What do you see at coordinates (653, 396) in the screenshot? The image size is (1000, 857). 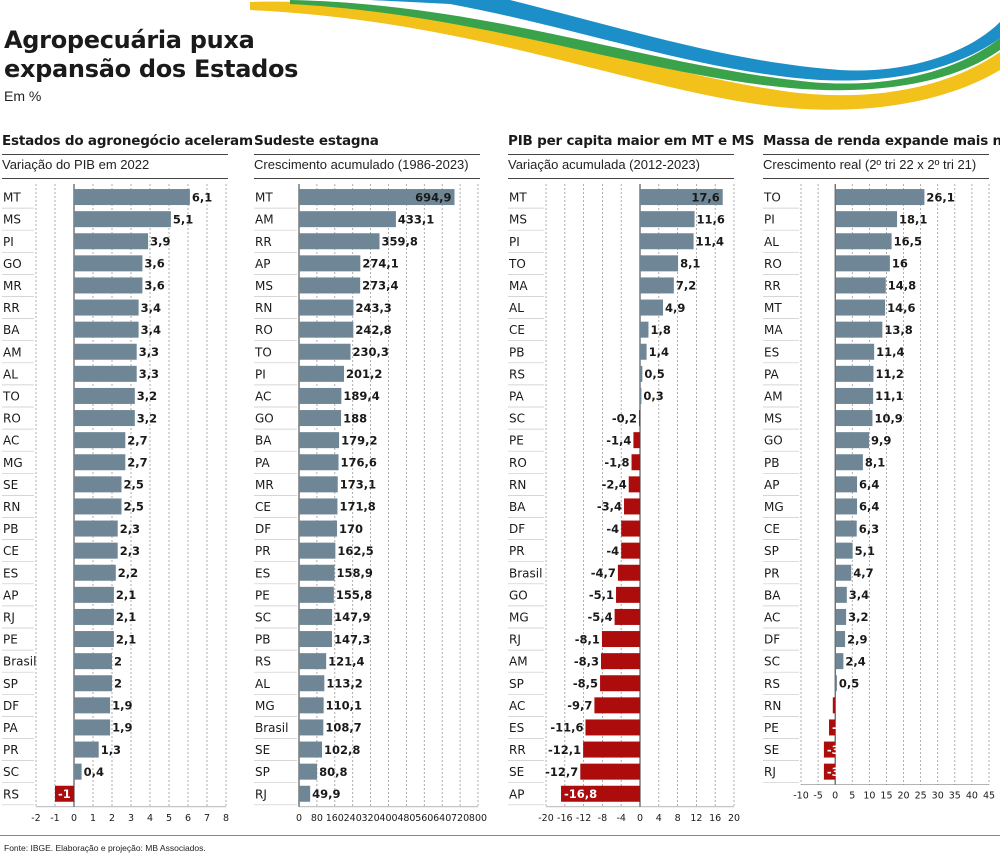 I see `data-label: 0,3` at bounding box center [653, 396].